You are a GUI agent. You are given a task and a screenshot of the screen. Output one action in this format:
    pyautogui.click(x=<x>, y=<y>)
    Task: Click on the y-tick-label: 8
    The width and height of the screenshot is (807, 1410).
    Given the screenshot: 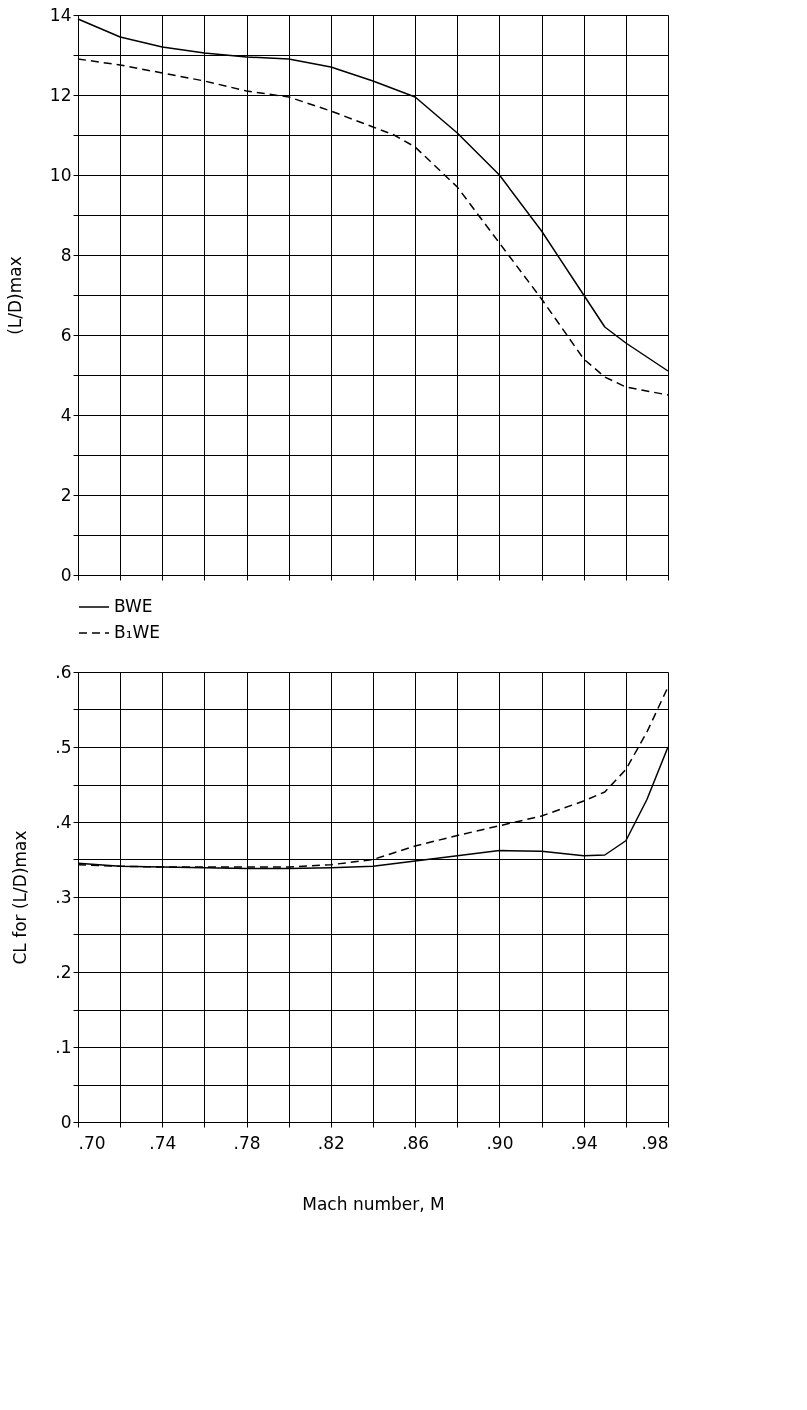 What is the action you would take?
    pyautogui.click(x=66, y=254)
    